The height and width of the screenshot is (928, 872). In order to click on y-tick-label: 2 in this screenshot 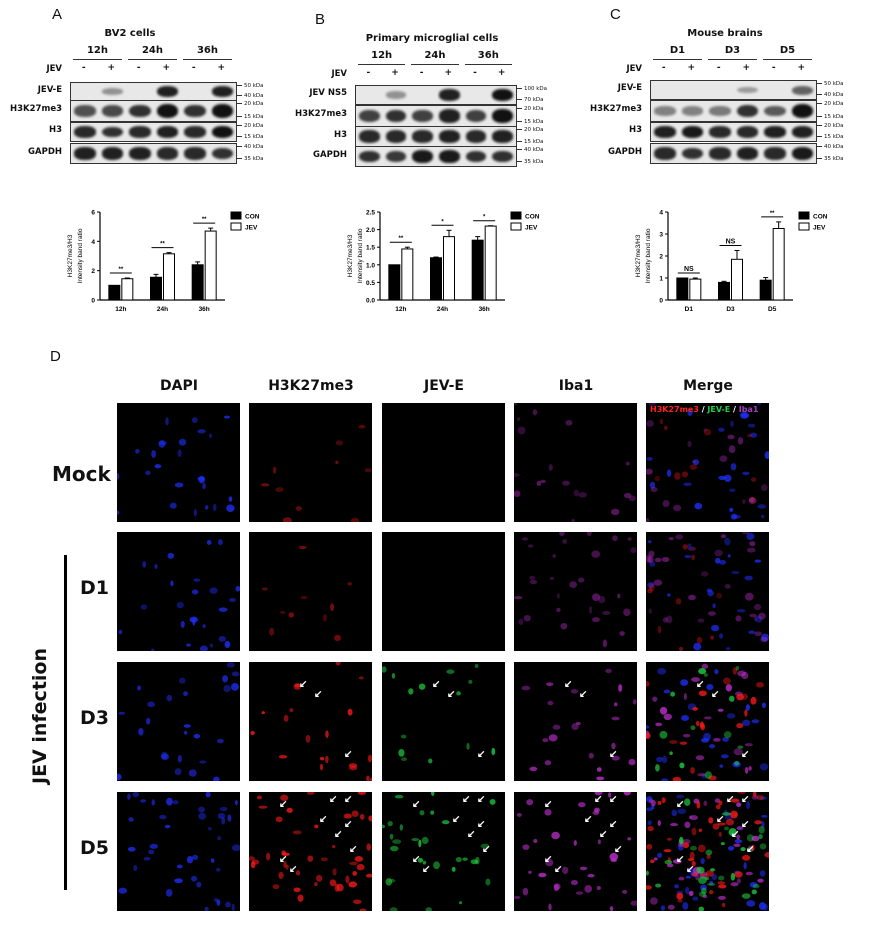, I will do `click(661, 257)`.